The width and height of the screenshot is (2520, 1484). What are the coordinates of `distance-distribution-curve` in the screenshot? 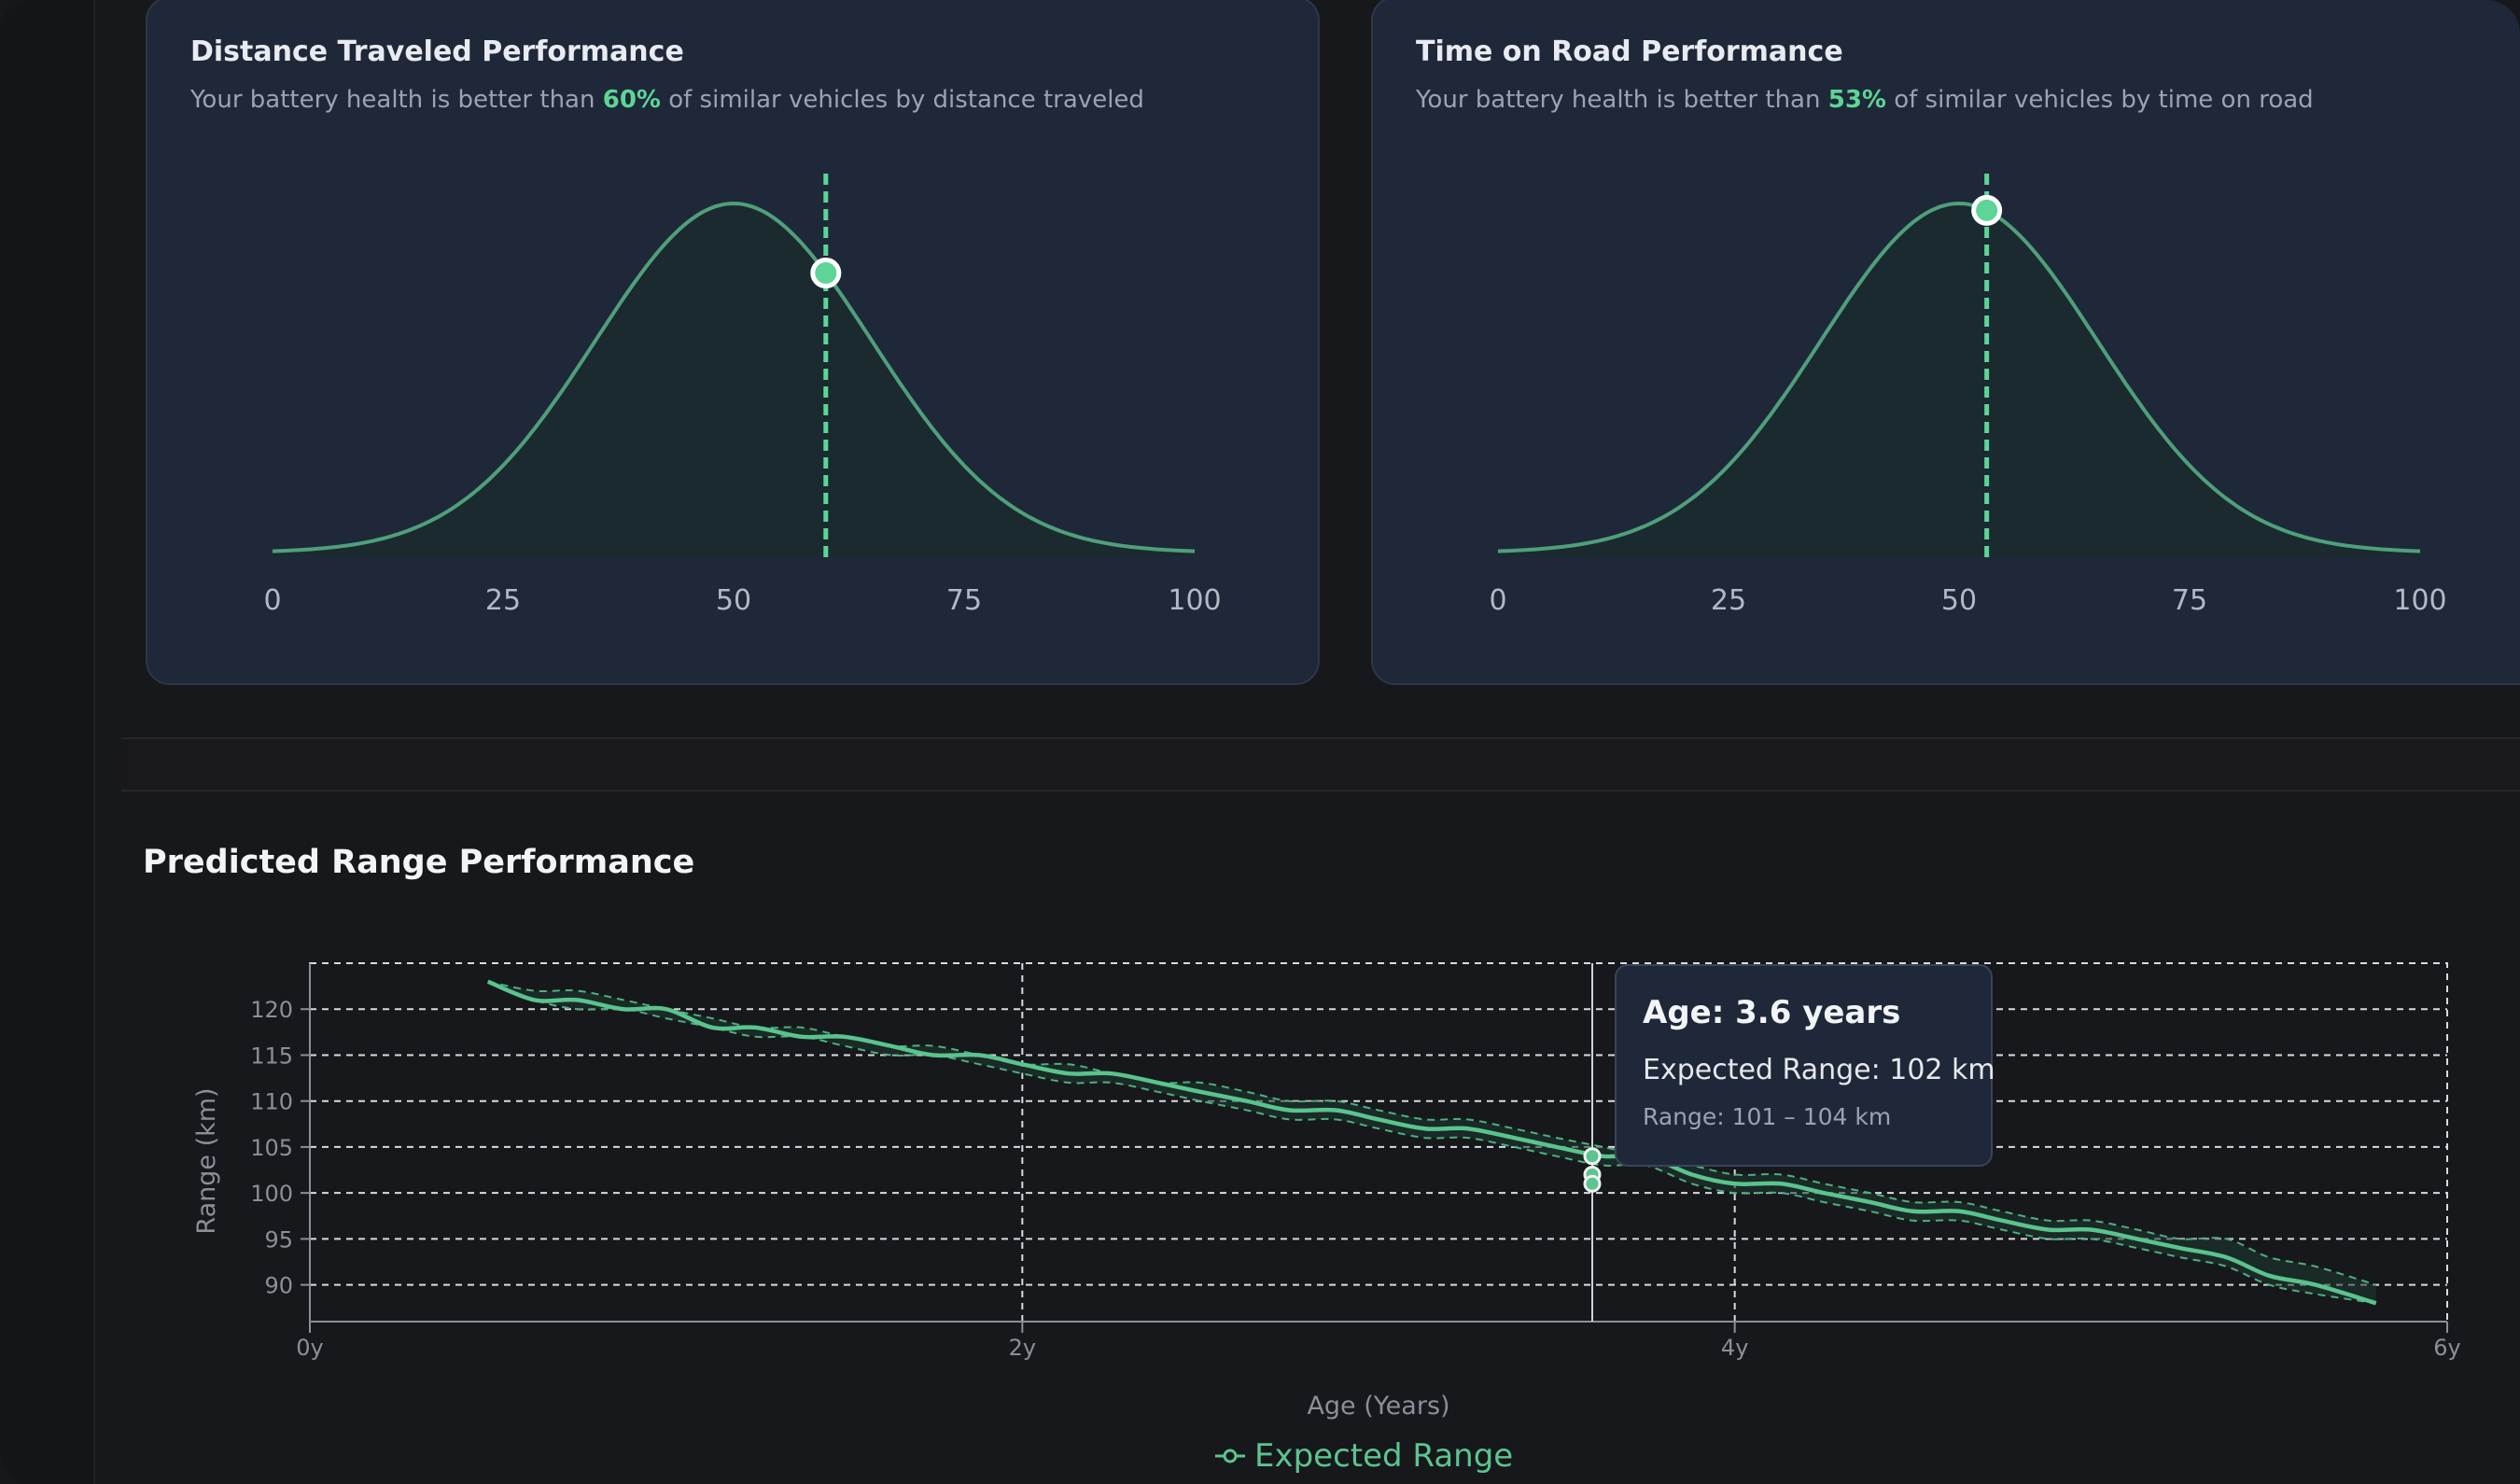 It's located at (734, 377).